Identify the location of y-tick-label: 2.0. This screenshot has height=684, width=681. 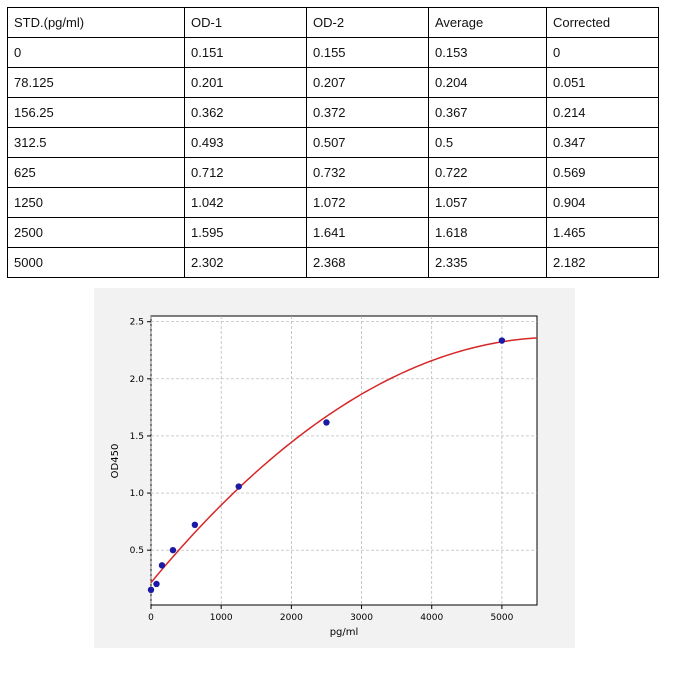
(137, 380).